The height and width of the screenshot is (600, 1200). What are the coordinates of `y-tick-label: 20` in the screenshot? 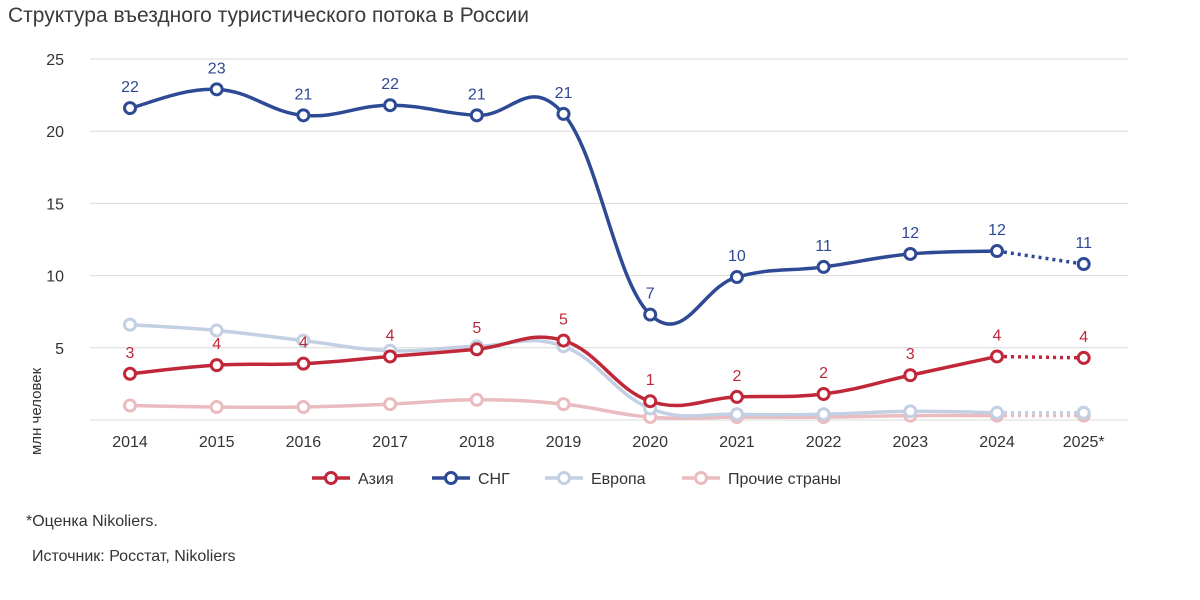 It's located at (55, 132).